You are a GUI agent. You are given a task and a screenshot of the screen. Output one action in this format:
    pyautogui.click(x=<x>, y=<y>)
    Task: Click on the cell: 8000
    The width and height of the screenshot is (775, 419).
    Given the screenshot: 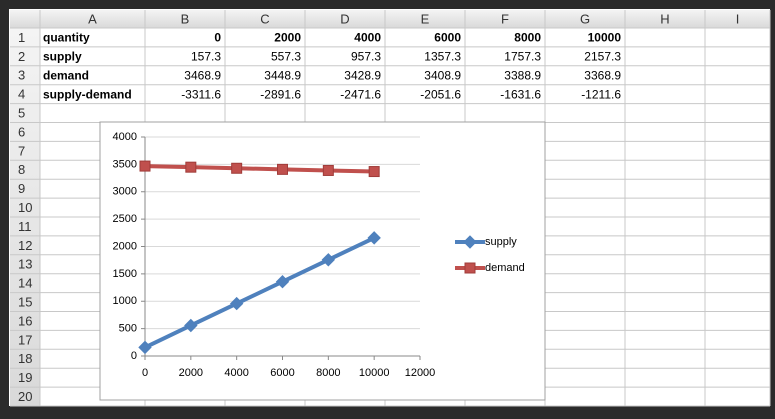 What is the action you would take?
    pyautogui.click(x=527, y=38)
    